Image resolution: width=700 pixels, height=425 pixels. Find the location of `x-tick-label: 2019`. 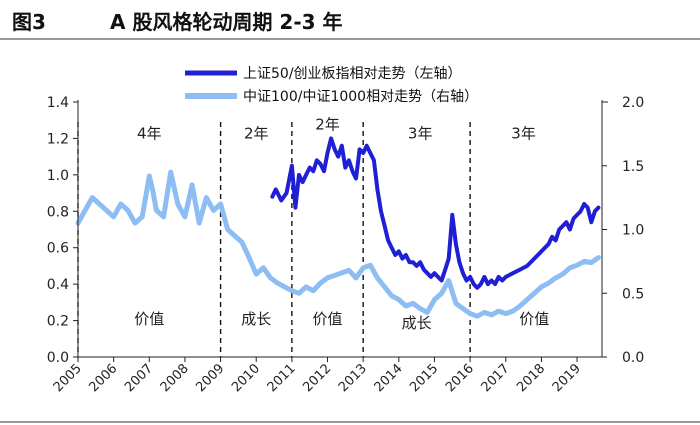

x-tick-label: 2019 is located at coordinates (567, 378).